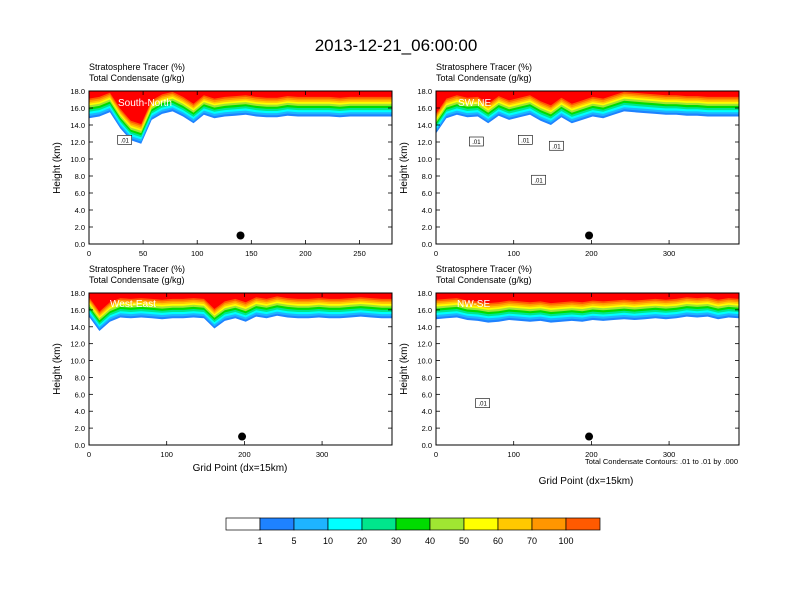 The height and width of the screenshot is (612, 792). What do you see at coordinates (293, 541) in the screenshot?
I see `colorbar-label: 5` at bounding box center [293, 541].